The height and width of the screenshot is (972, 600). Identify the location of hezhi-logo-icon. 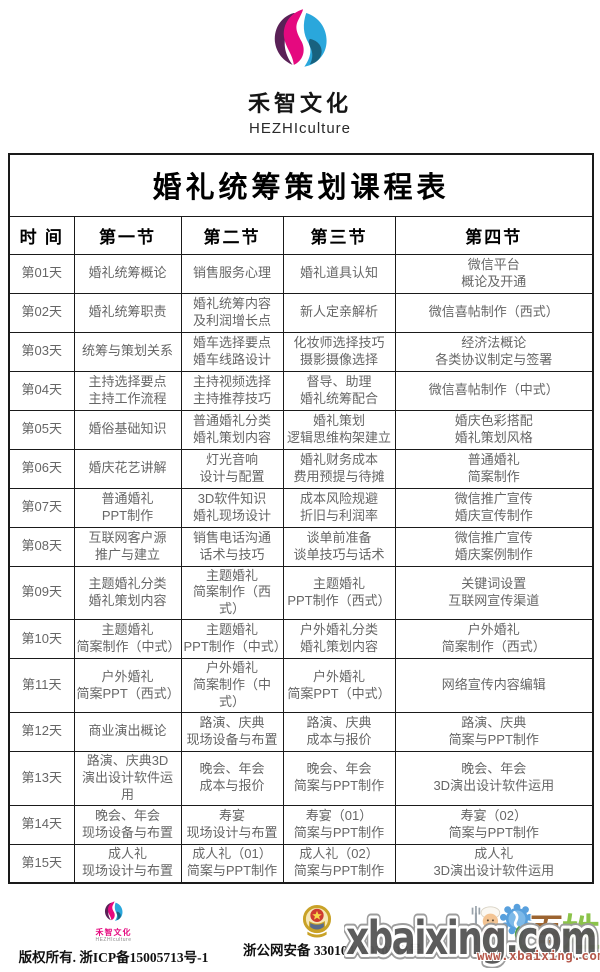
(300, 38).